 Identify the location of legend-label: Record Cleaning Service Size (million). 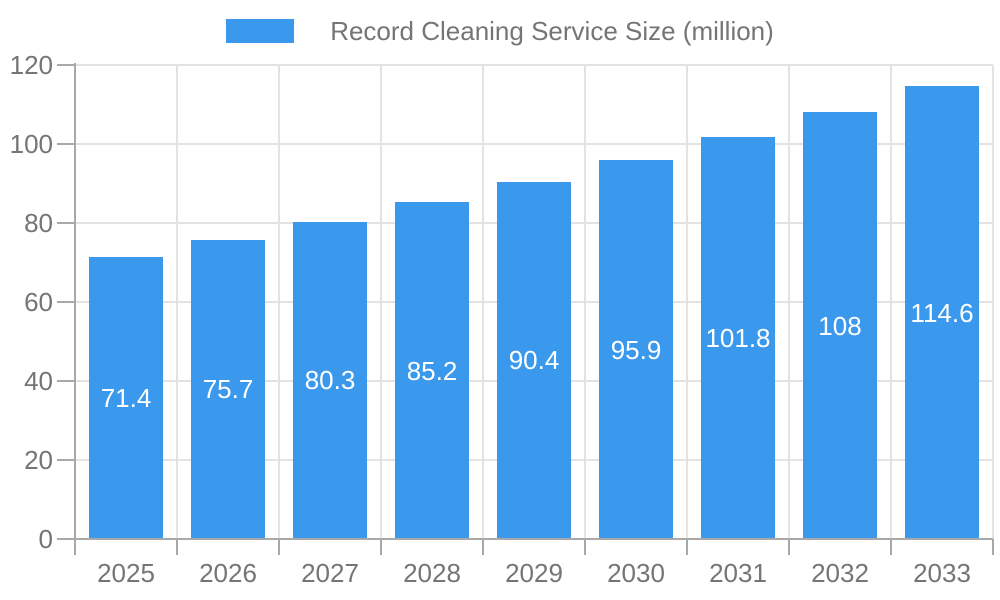
(552, 31).